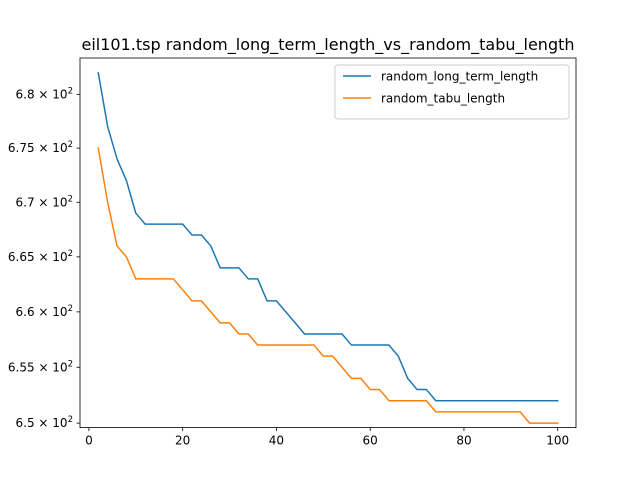 This screenshot has width=640, height=485. What do you see at coordinates (459, 77) in the screenshot?
I see `legend-label: random_long_term_length` at bounding box center [459, 77].